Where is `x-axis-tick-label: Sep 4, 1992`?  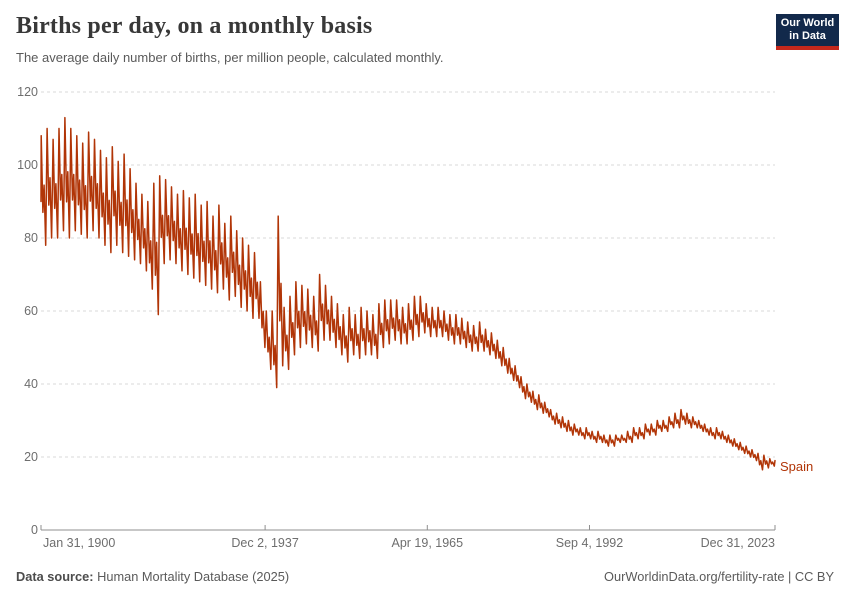 x-axis-tick-label: Sep 4, 1992 is located at coordinates (589, 543).